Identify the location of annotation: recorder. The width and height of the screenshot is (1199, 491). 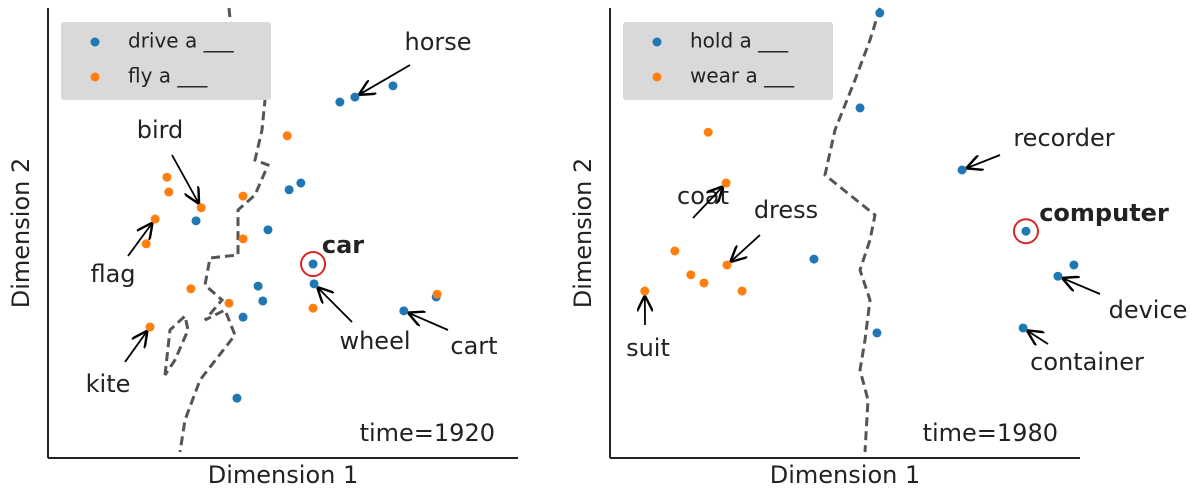
(1063, 138).